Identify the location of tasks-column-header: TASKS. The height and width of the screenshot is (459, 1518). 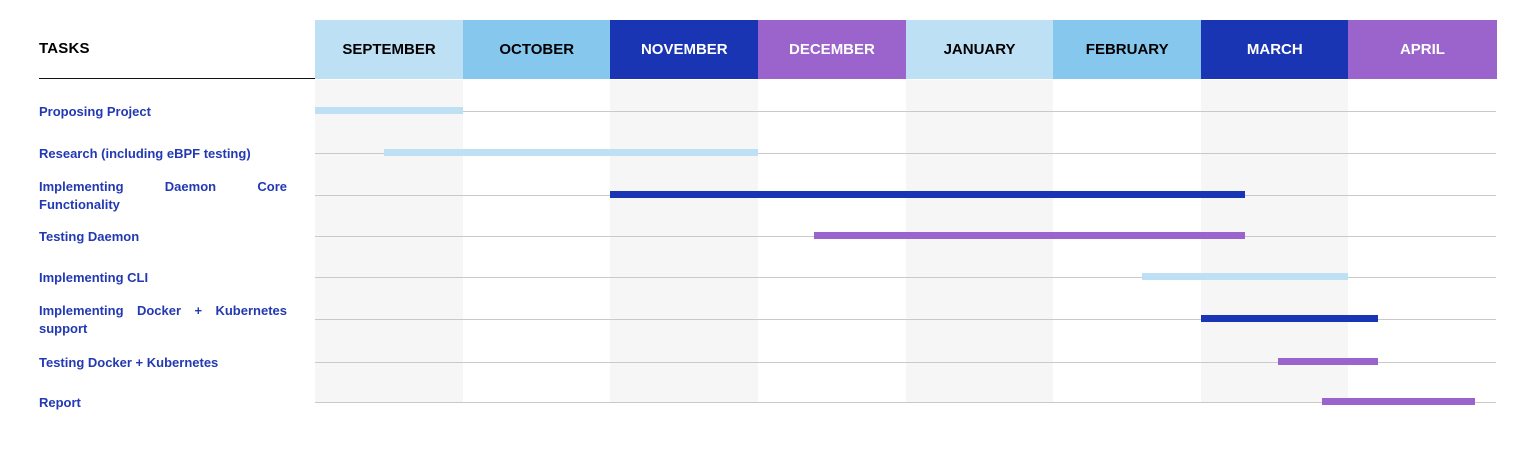
(64, 48).